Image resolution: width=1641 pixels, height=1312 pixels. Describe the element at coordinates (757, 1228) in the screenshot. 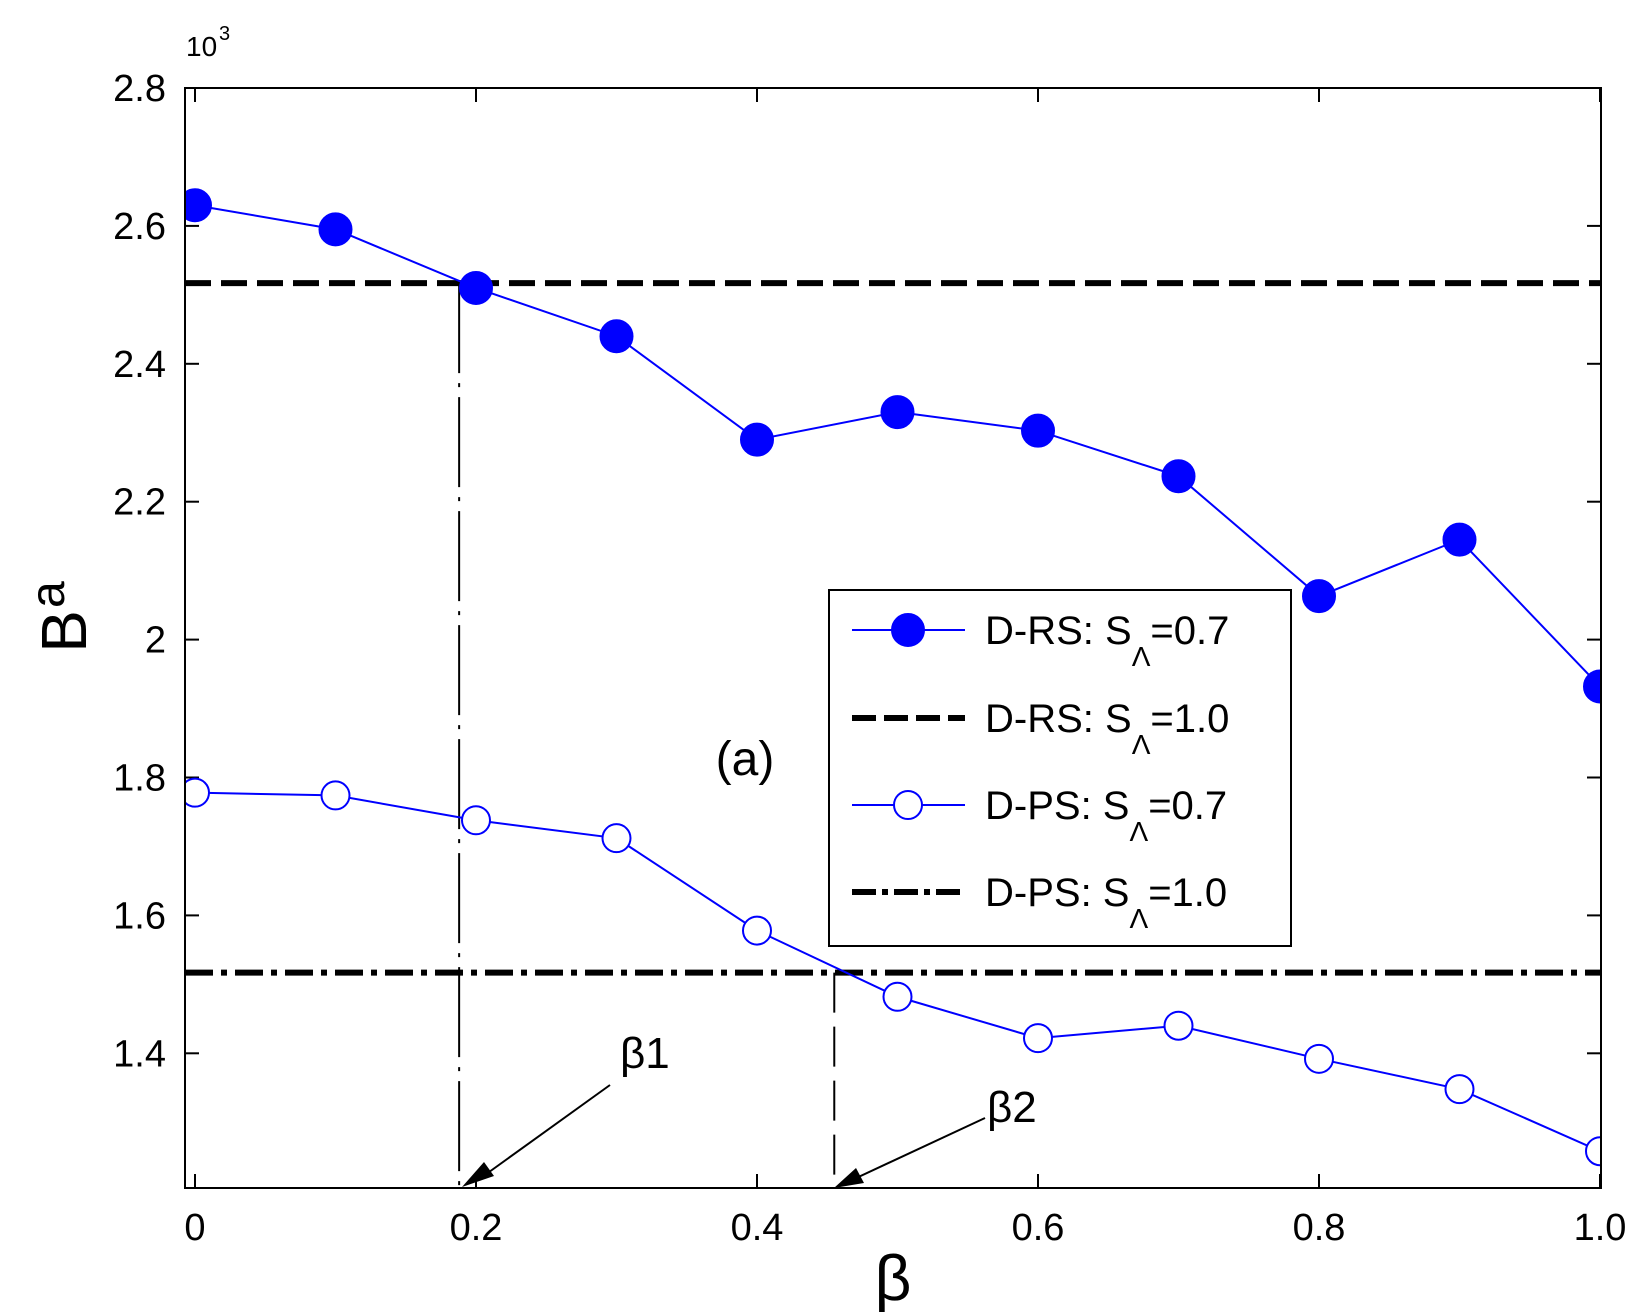

I see `x-tick-label: 0.4` at that location.